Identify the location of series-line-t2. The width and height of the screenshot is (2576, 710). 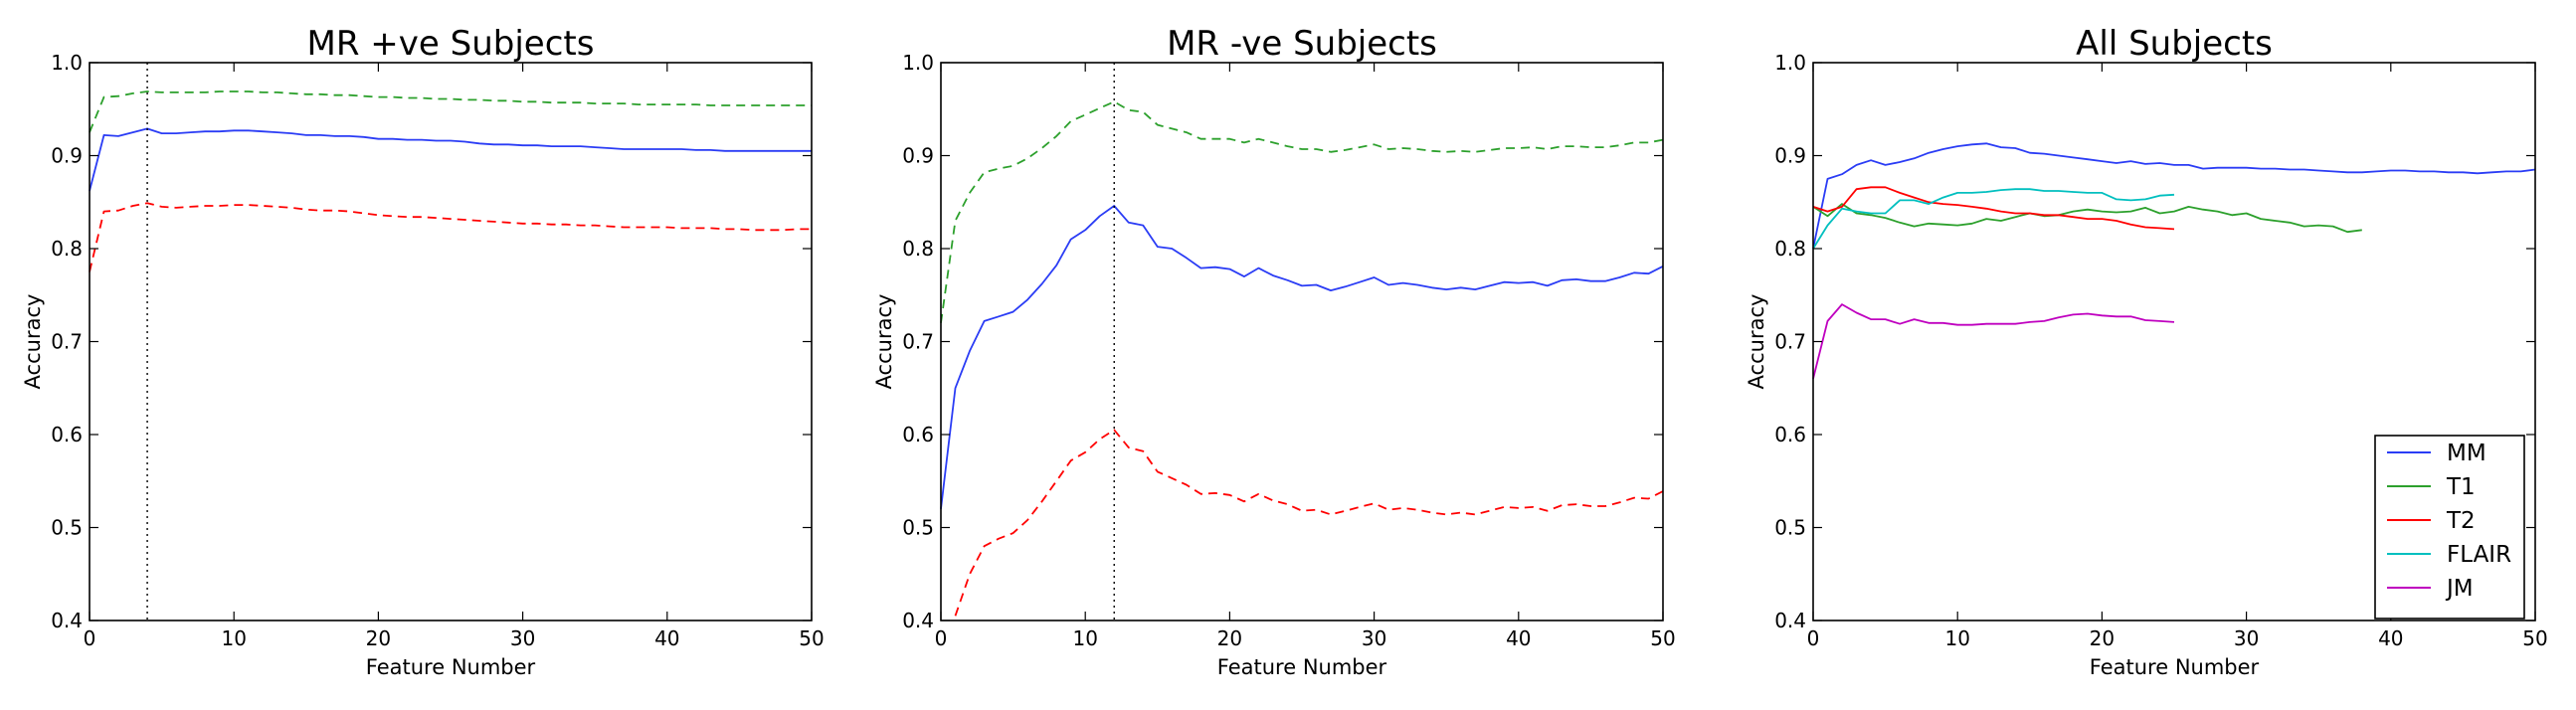
(1993, 208).